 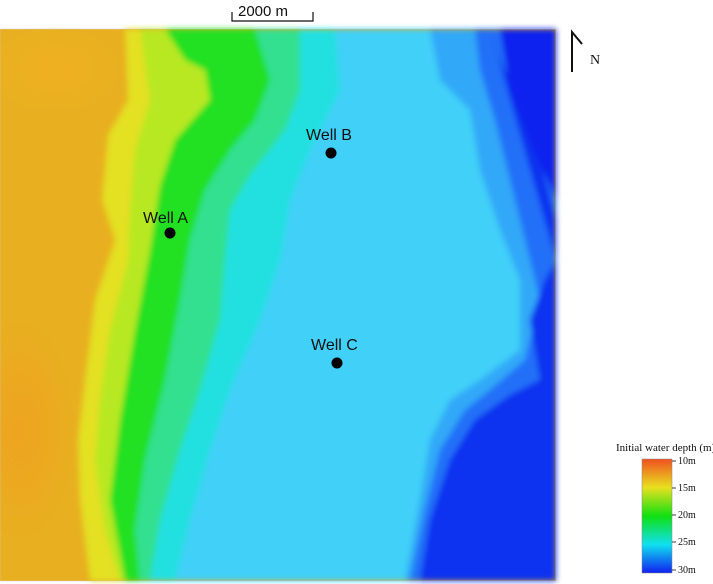 What do you see at coordinates (687, 488) in the screenshot?
I see `legend-tick-15: 15m` at bounding box center [687, 488].